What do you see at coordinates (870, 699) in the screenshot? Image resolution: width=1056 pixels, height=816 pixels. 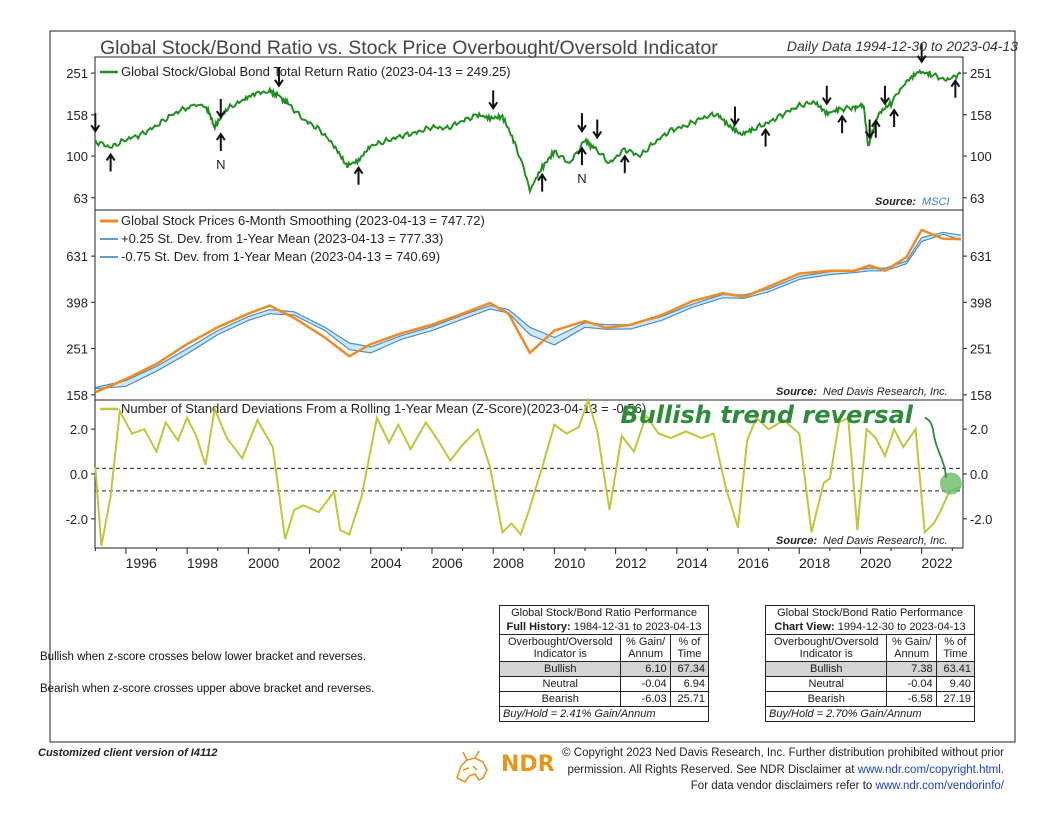 I see `table-row: Bearish -6.58 27.19` at bounding box center [870, 699].